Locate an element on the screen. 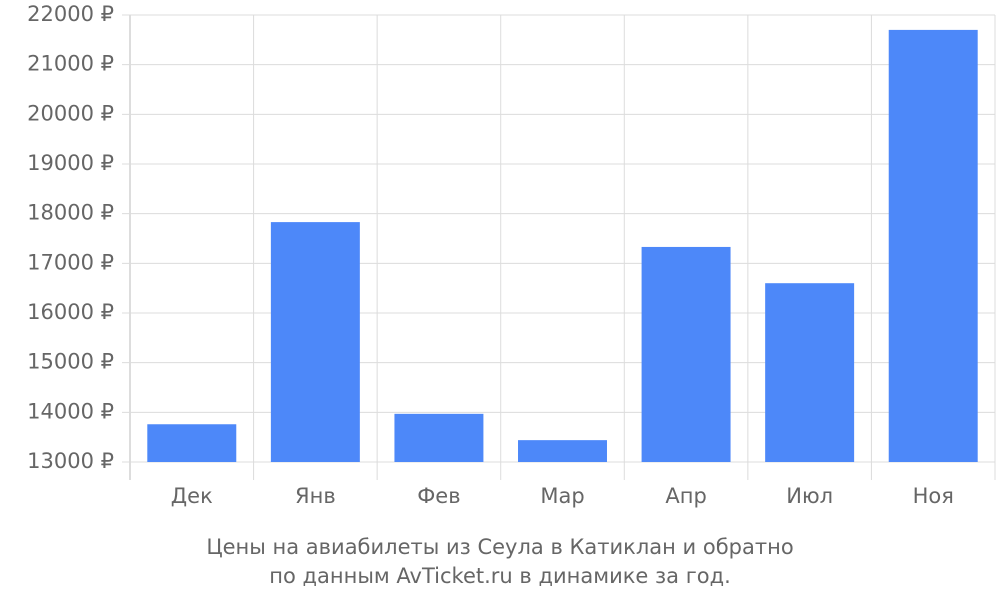  y-tick-label: 21000 ₽ is located at coordinates (70, 64).